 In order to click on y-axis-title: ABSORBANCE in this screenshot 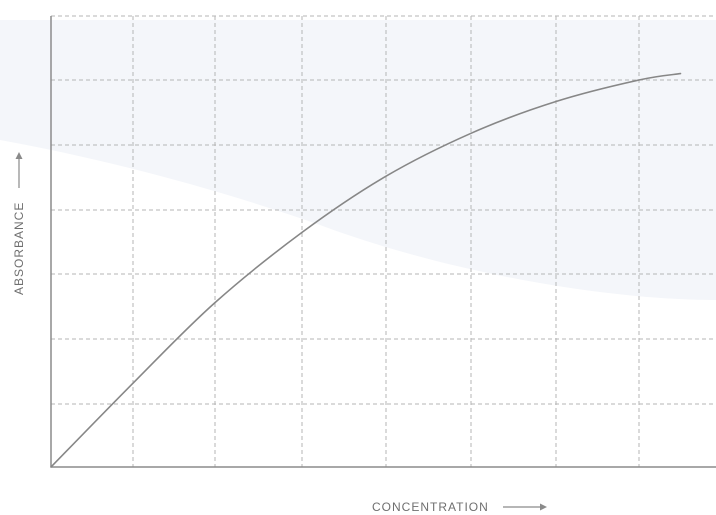, I will do `click(19, 223)`.